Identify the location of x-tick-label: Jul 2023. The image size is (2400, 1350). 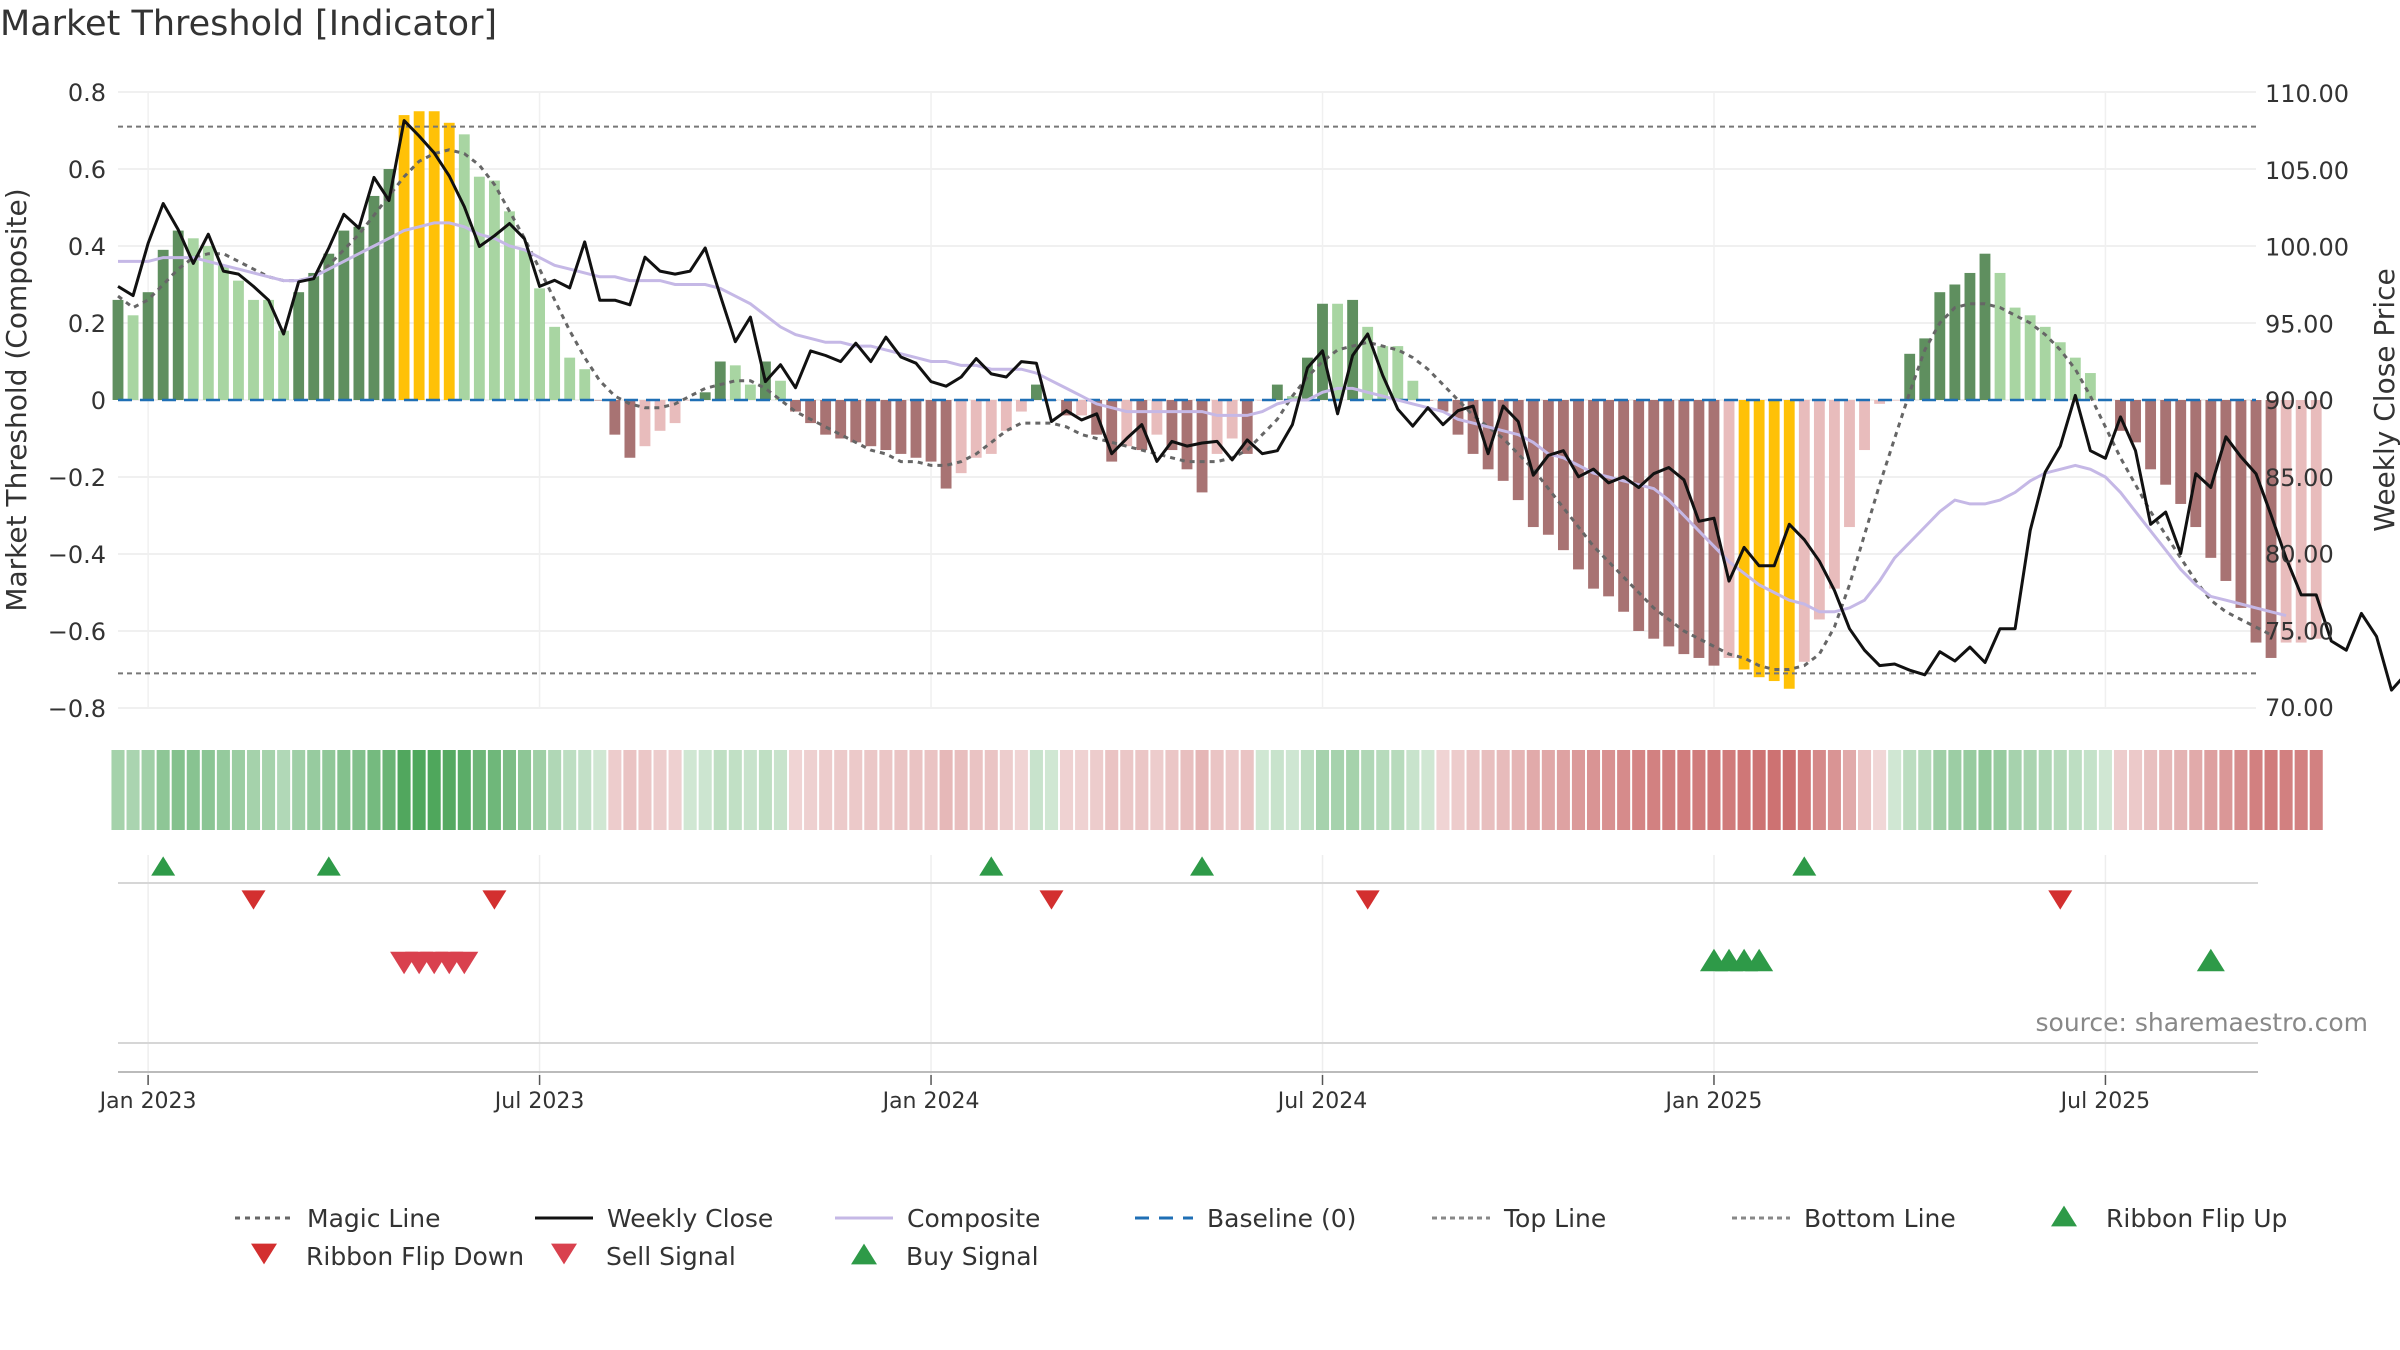
(539, 1101).